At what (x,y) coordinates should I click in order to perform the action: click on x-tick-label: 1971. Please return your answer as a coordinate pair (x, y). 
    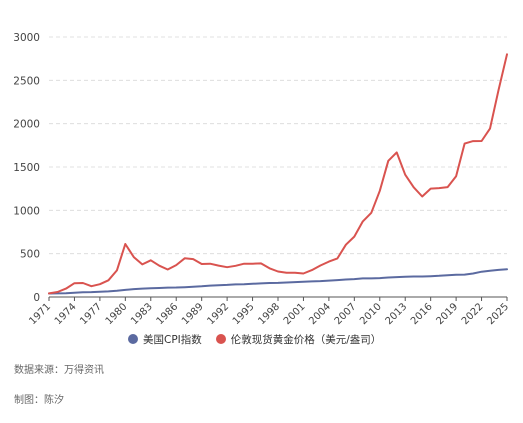
    Looking at the image, I should click on (40, 314).